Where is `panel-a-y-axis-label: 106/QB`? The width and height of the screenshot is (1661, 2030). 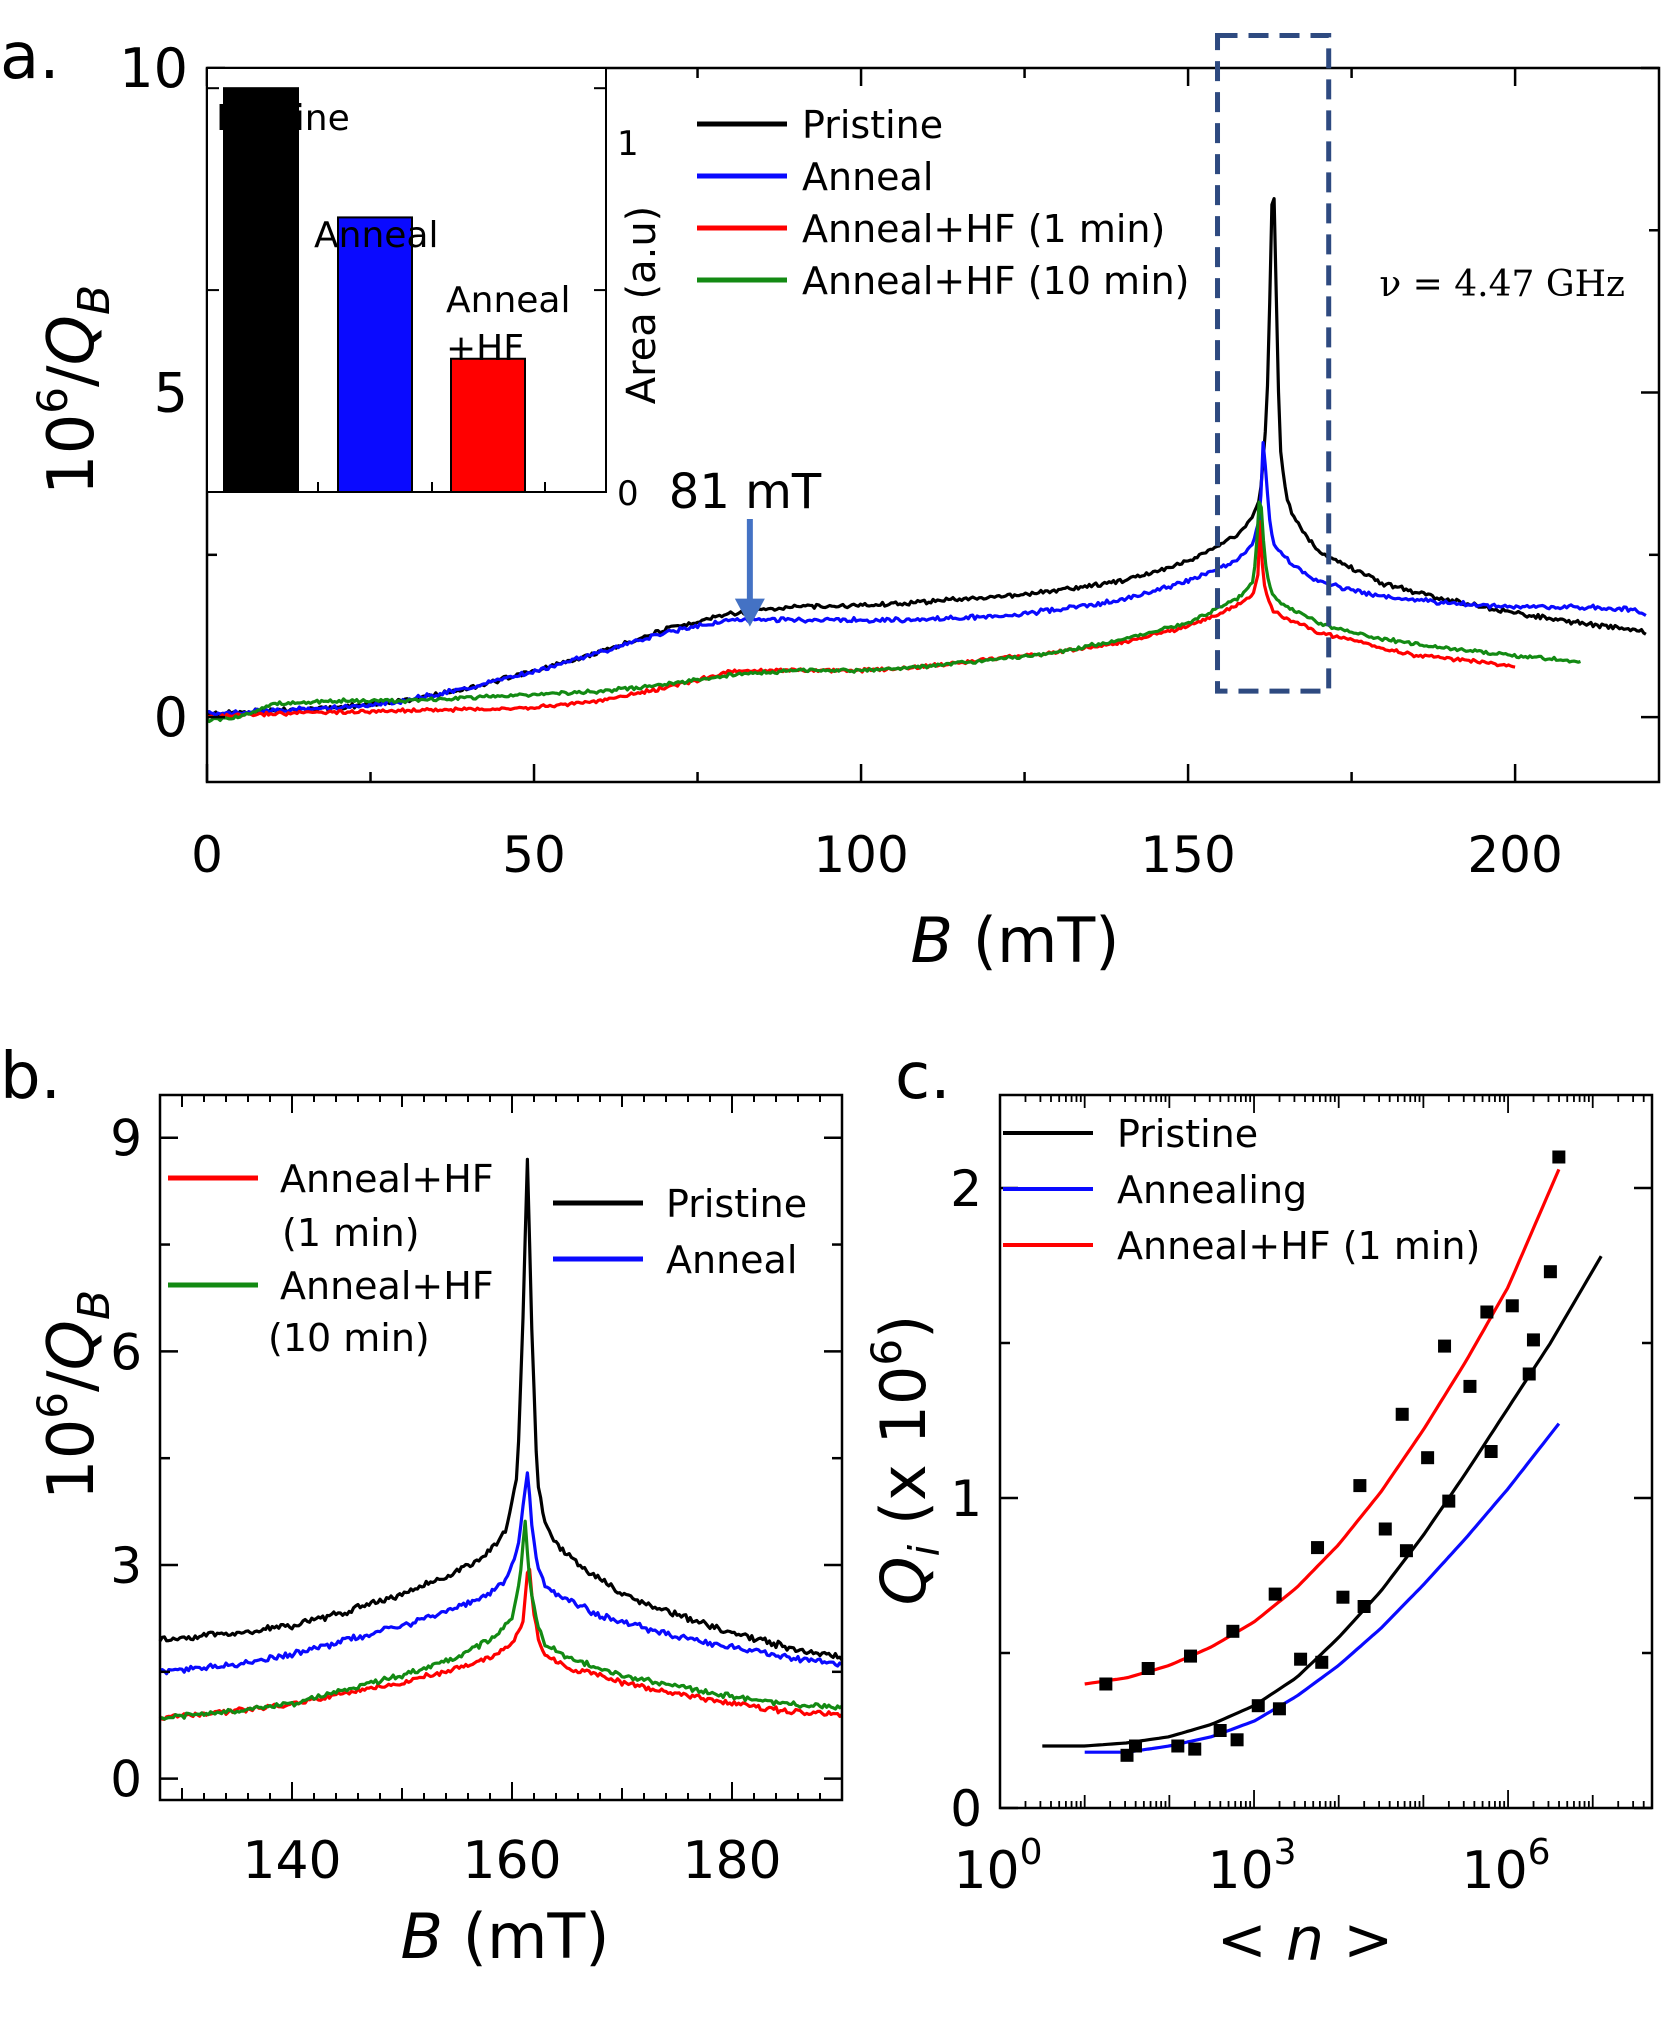
panel-a-y-axis-label: 106/QB is located at coordinates (74, 390).